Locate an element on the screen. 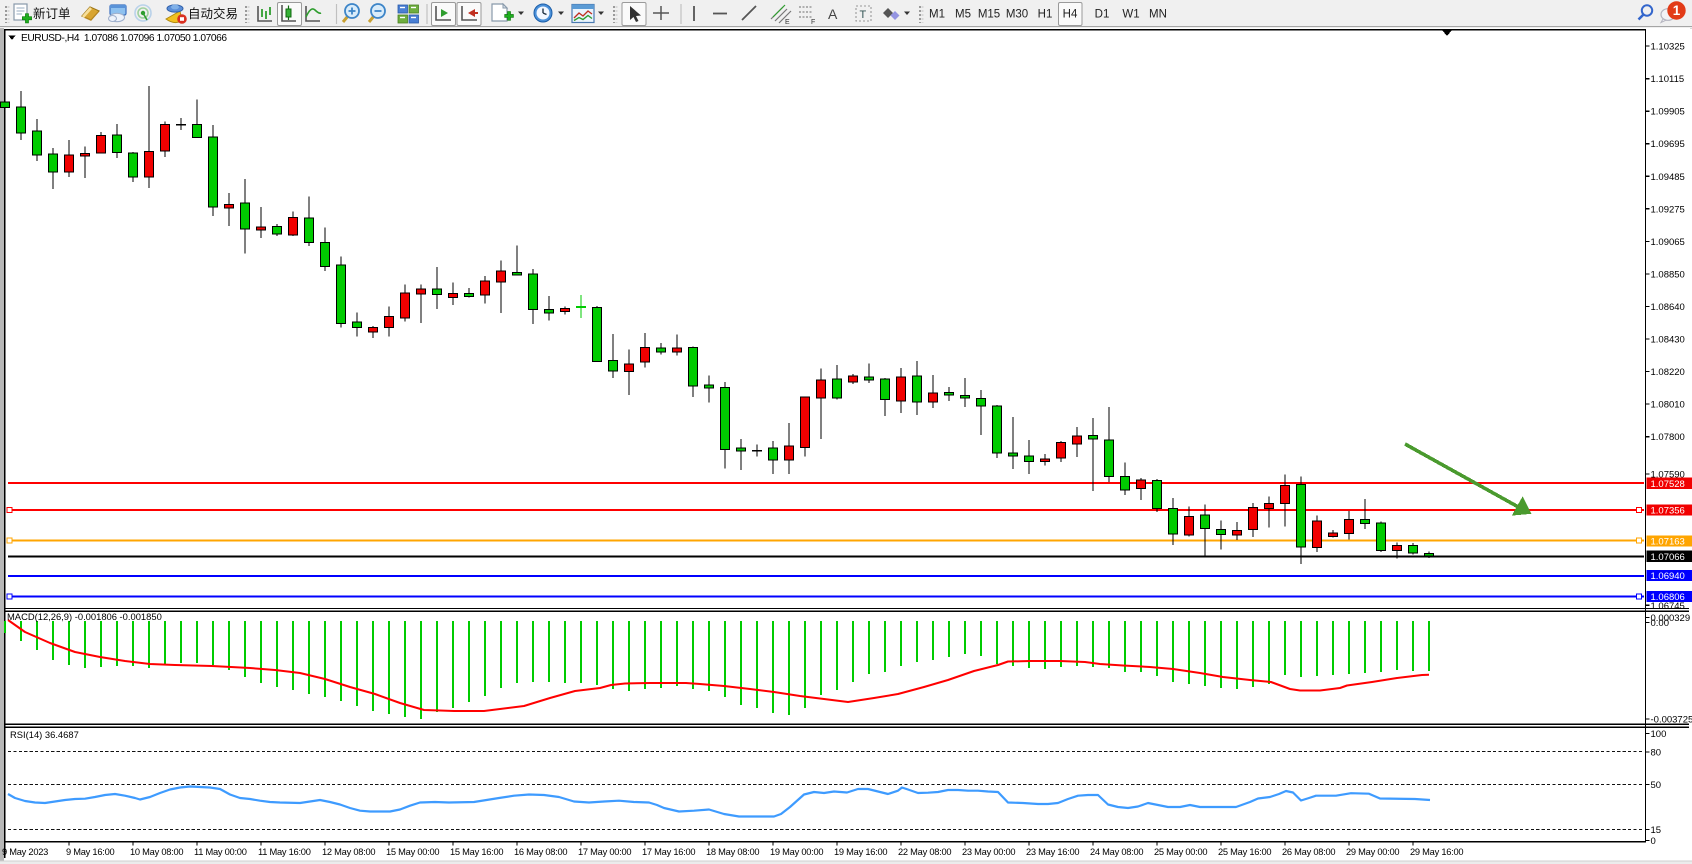  svg-text: 1.09485 is located at coordinates (1668, 177).